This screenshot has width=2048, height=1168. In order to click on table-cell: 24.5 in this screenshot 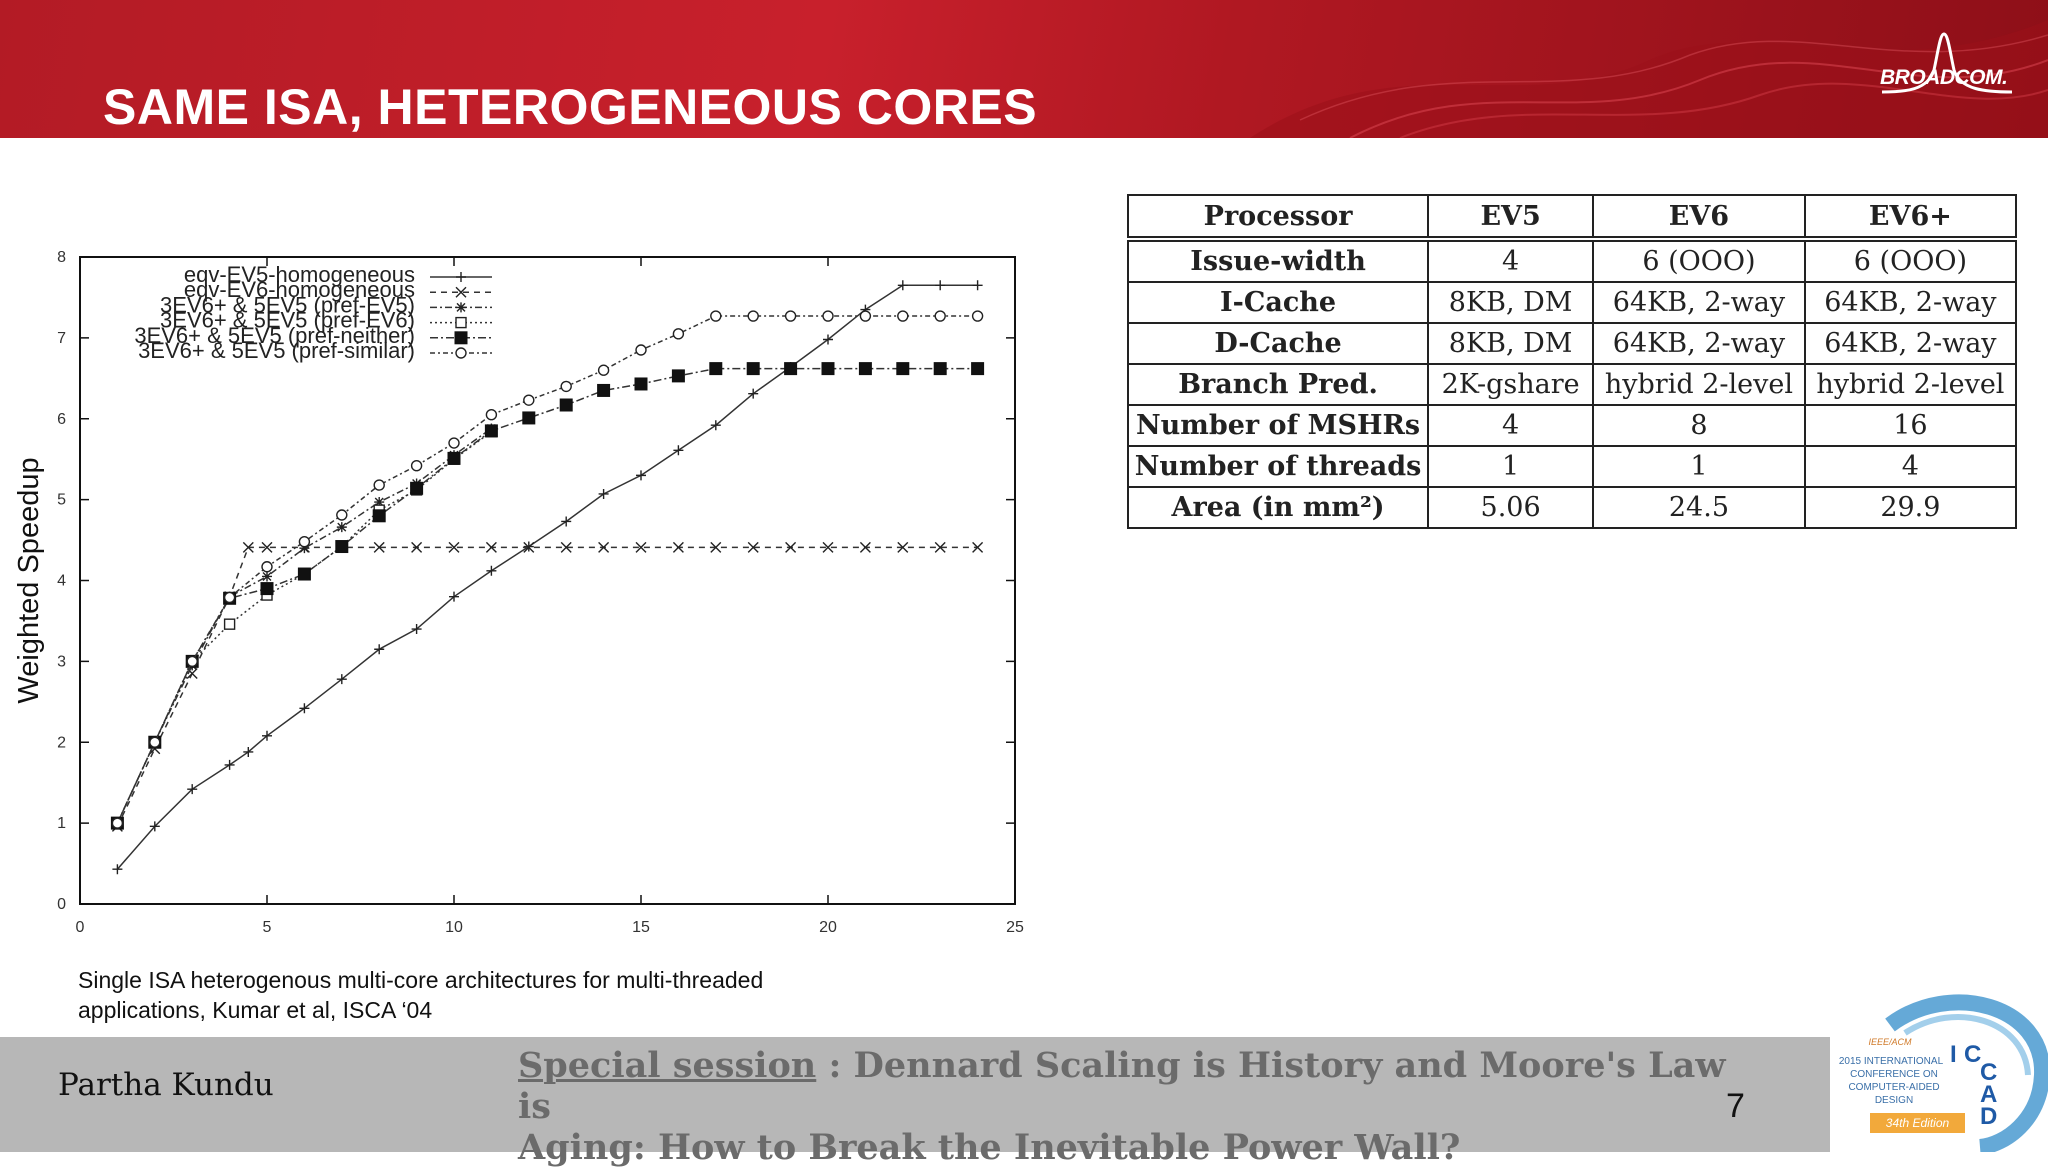, I will do `click(1699, 507)`.